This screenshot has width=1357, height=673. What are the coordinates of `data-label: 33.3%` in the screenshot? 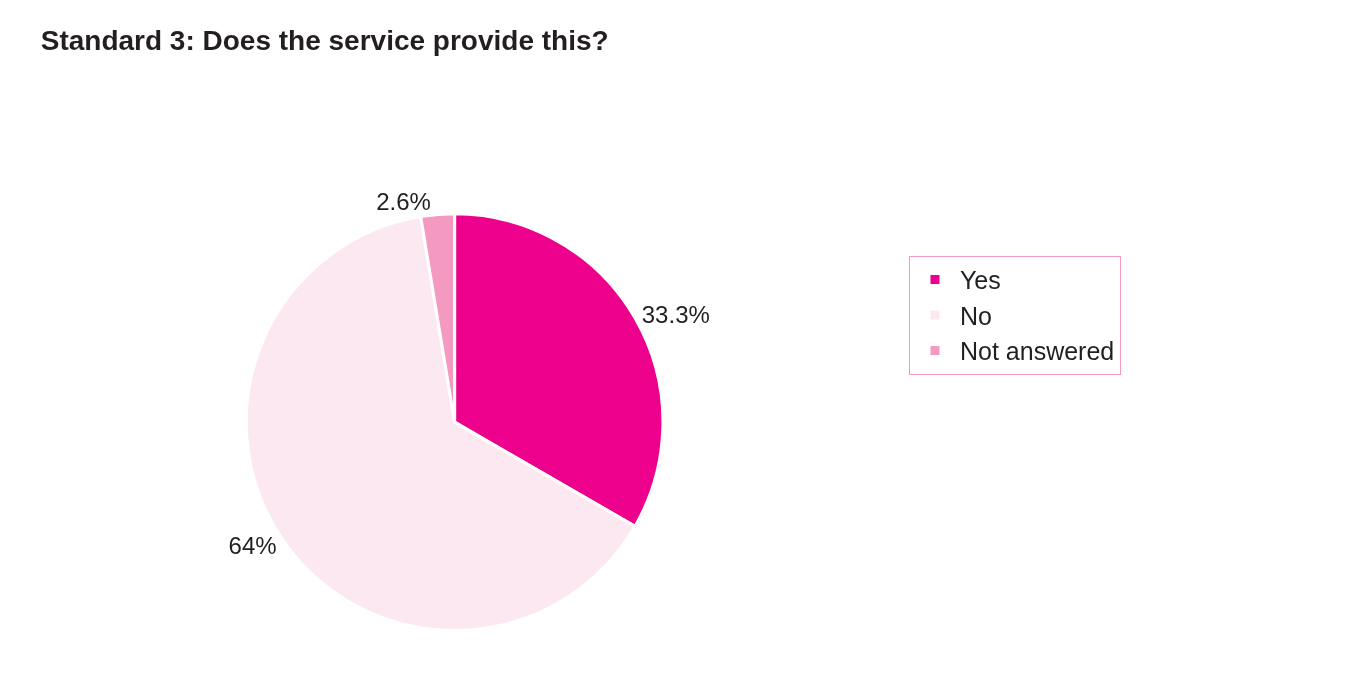 It's located at (675, 315).